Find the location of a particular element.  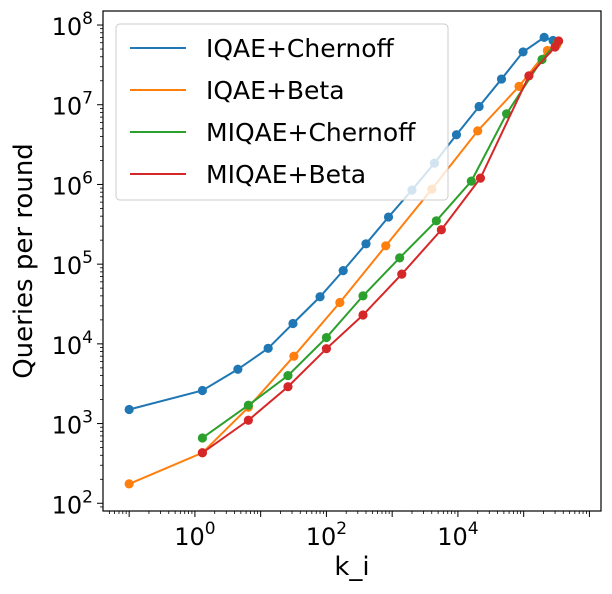

x-axis-title: k_i is located at coordinates (351, 567).